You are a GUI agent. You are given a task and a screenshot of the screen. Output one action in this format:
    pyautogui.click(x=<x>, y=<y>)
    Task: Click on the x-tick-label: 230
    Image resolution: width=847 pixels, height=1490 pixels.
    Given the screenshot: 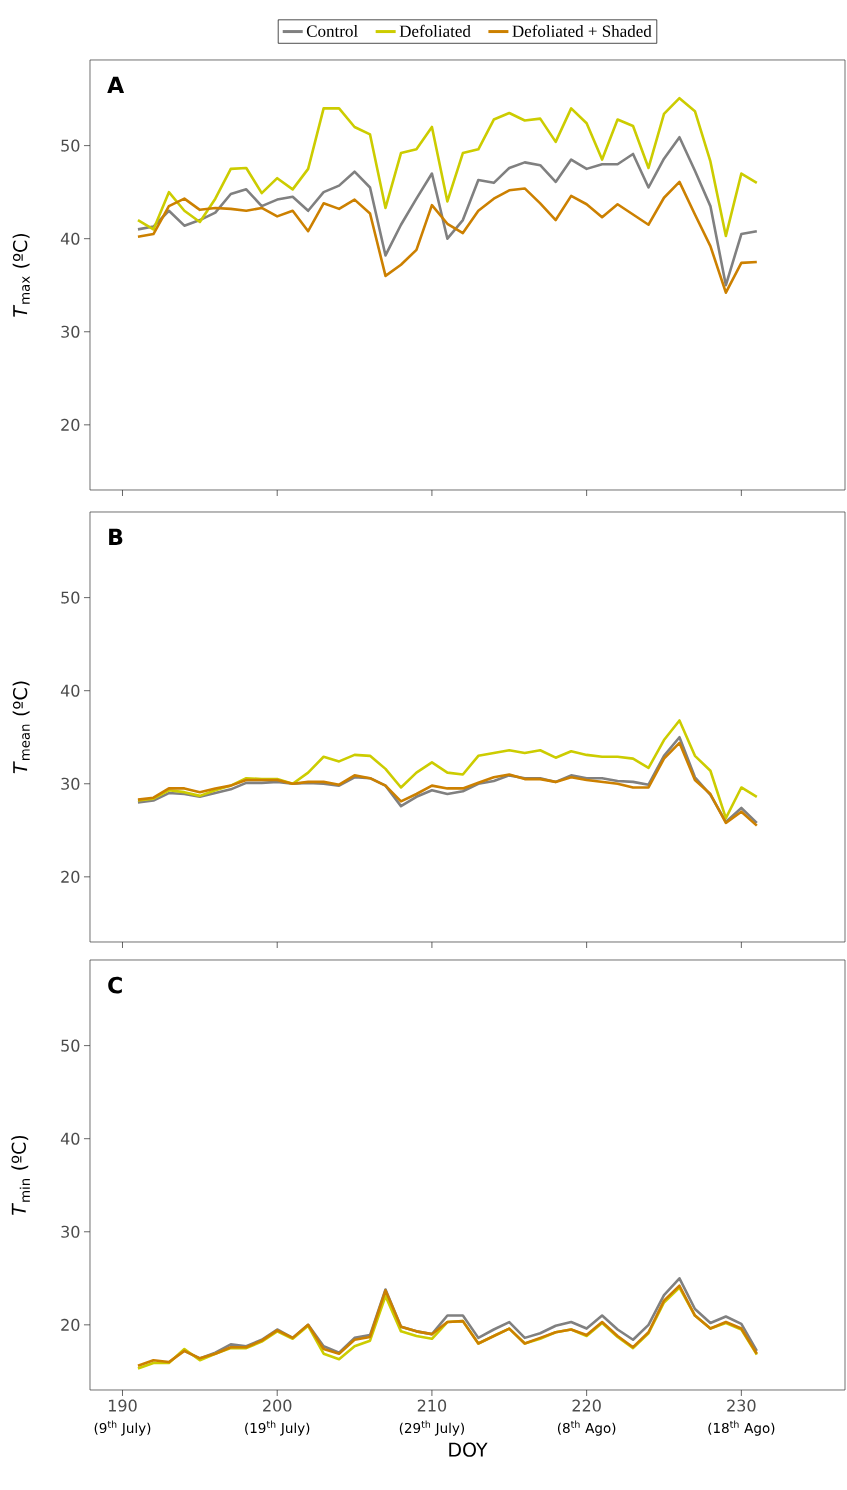 What is the action you would take?
    pyautogui.click(x=741, y=1405)
    